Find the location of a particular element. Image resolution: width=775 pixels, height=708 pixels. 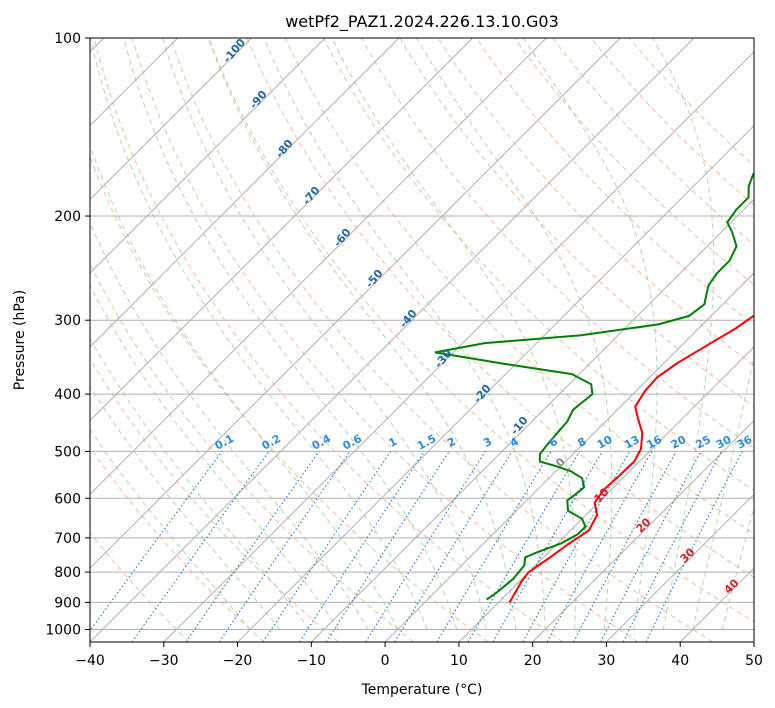

x-axis-title: Temperature (°C) is located at coordinates (422, 690).